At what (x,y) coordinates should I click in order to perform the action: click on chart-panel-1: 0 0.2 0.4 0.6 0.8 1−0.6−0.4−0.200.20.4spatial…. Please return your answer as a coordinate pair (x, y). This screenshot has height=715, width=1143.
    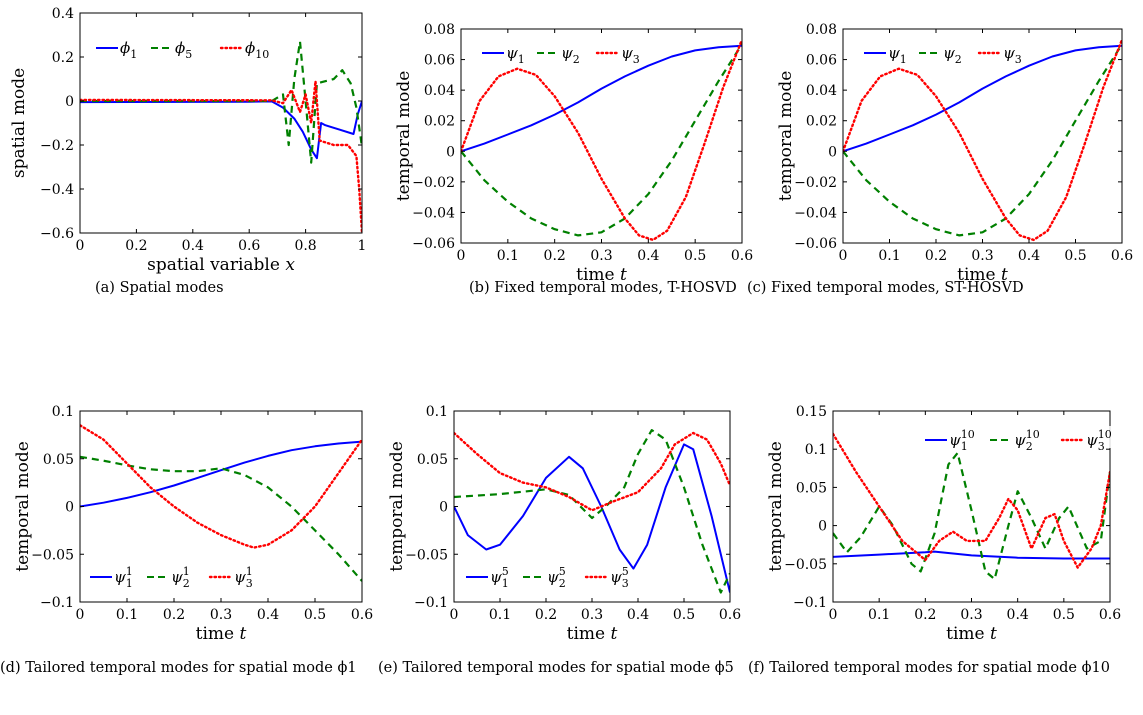
    Looking at the image, I should click on (187, 140).